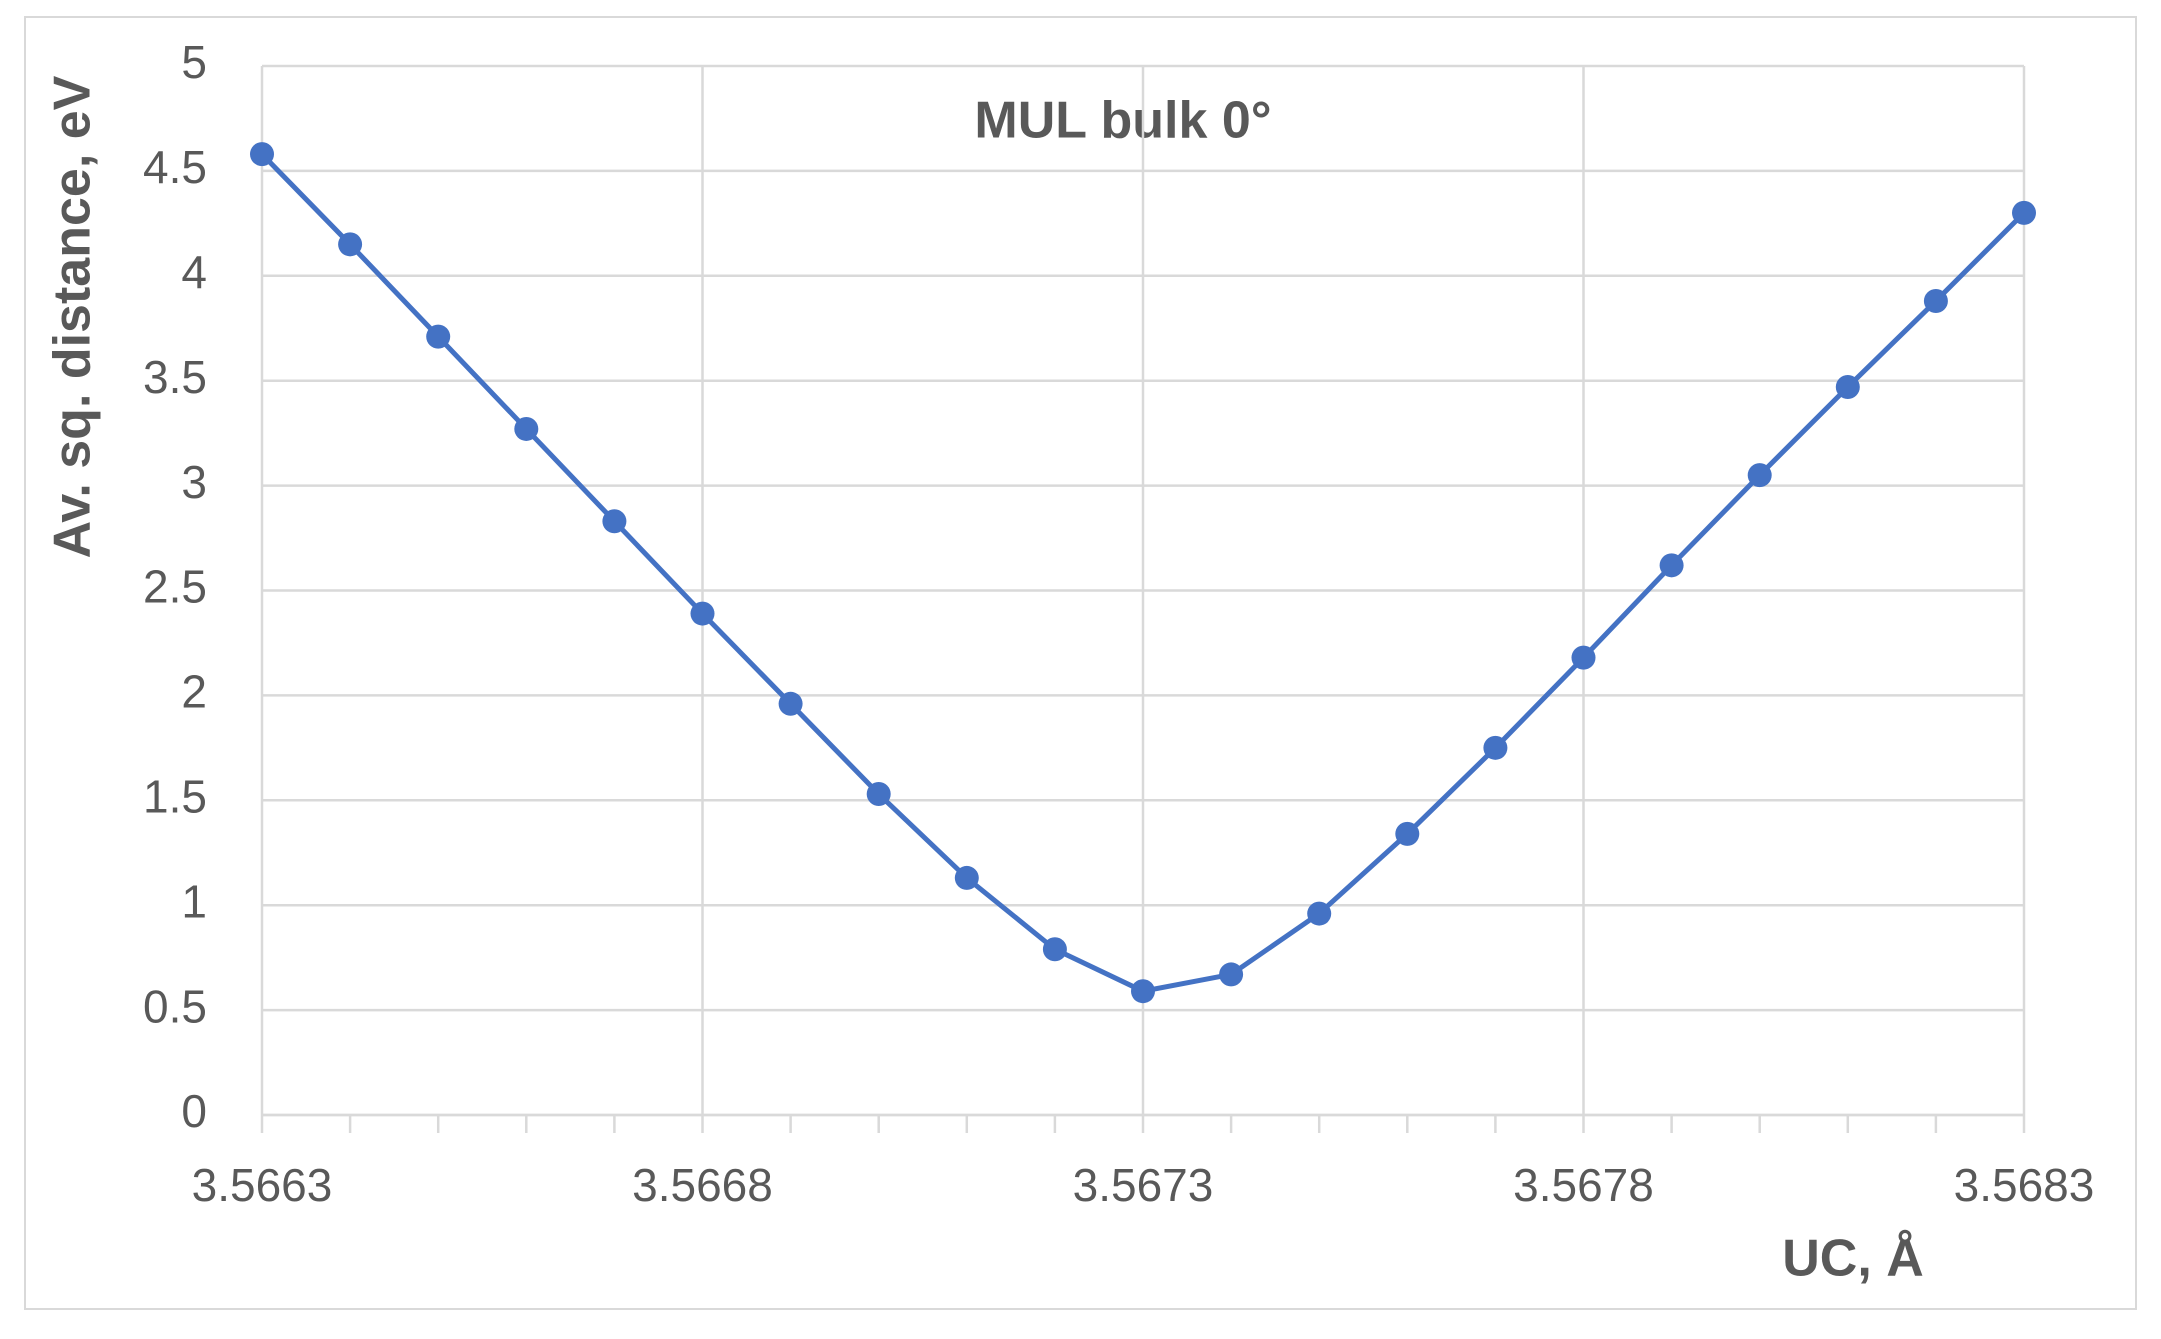 Image resolution: width=2161 pixels, height=1339 pixels. What do you see at coordinates (194, 272) in the screenshot?
I see `y-tick-label: 4` at bounding box center [194, 272].